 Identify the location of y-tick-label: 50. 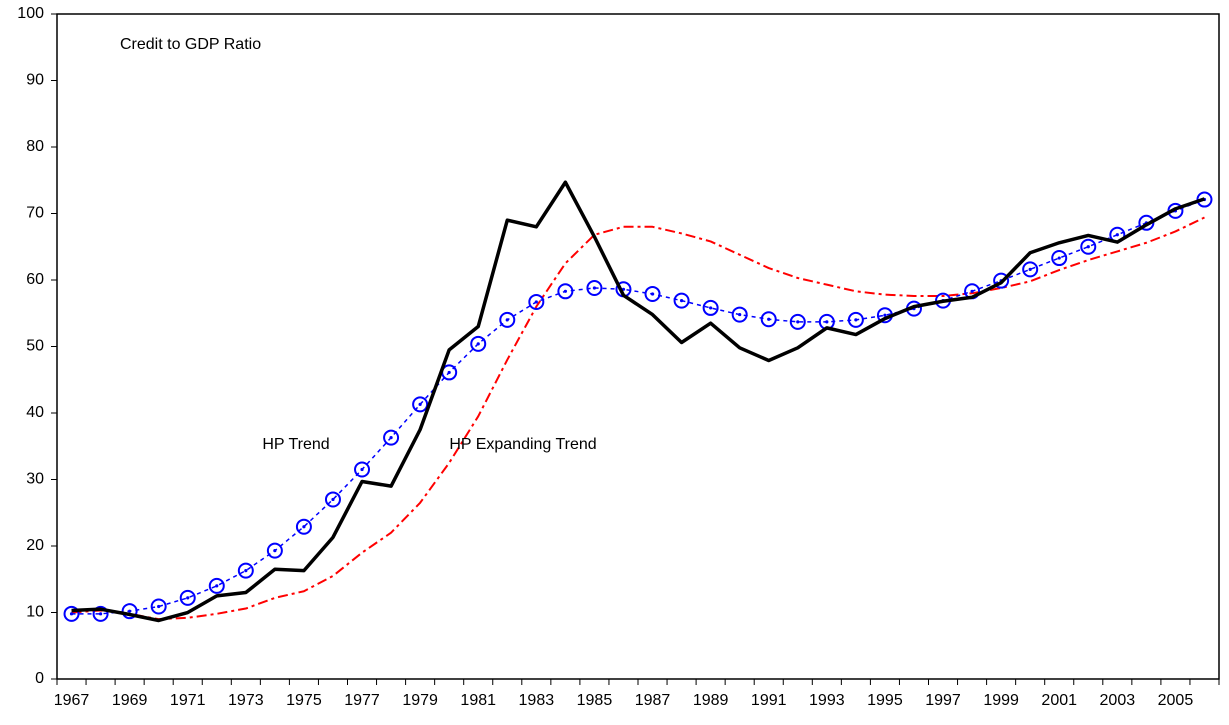
(35, 346).